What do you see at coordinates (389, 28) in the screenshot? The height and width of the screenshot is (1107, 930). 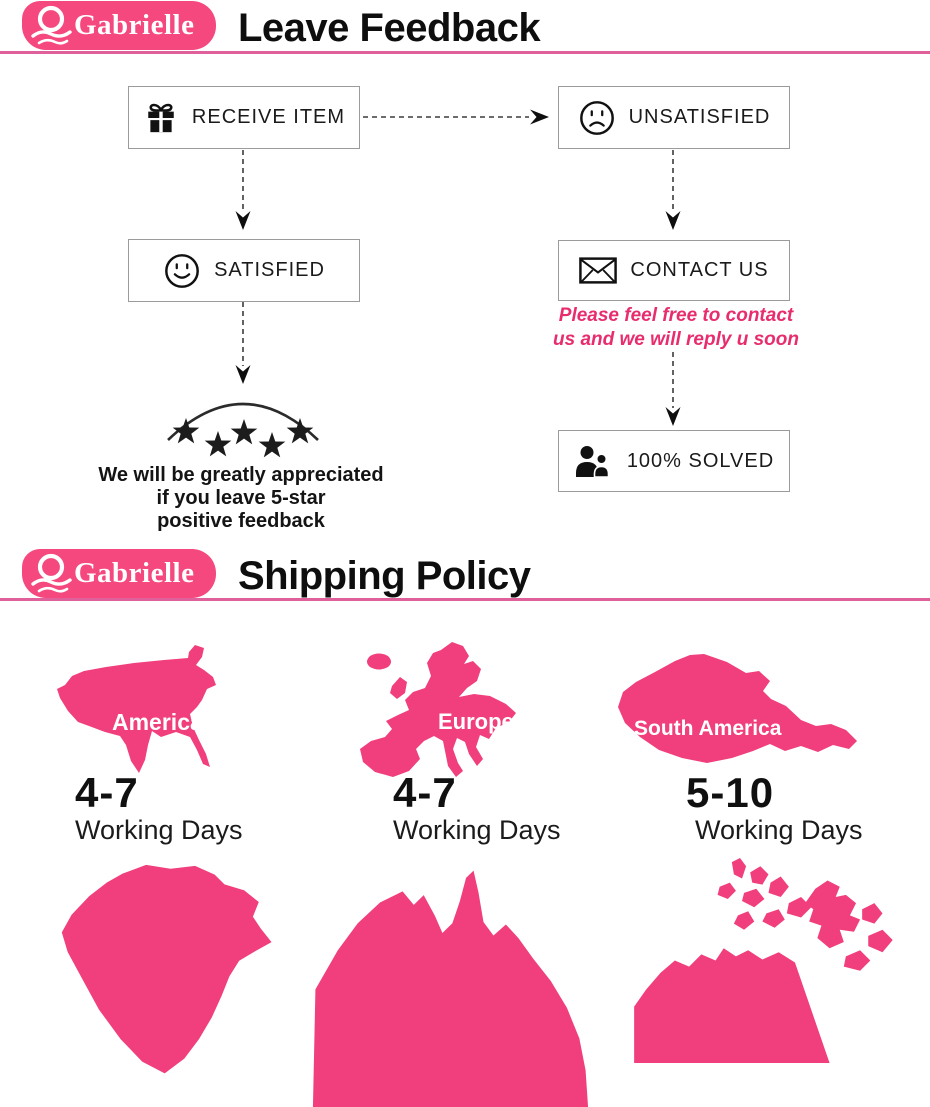 I see `feedback-section-title: Leave Feedback` at bounding box center [389, 28].